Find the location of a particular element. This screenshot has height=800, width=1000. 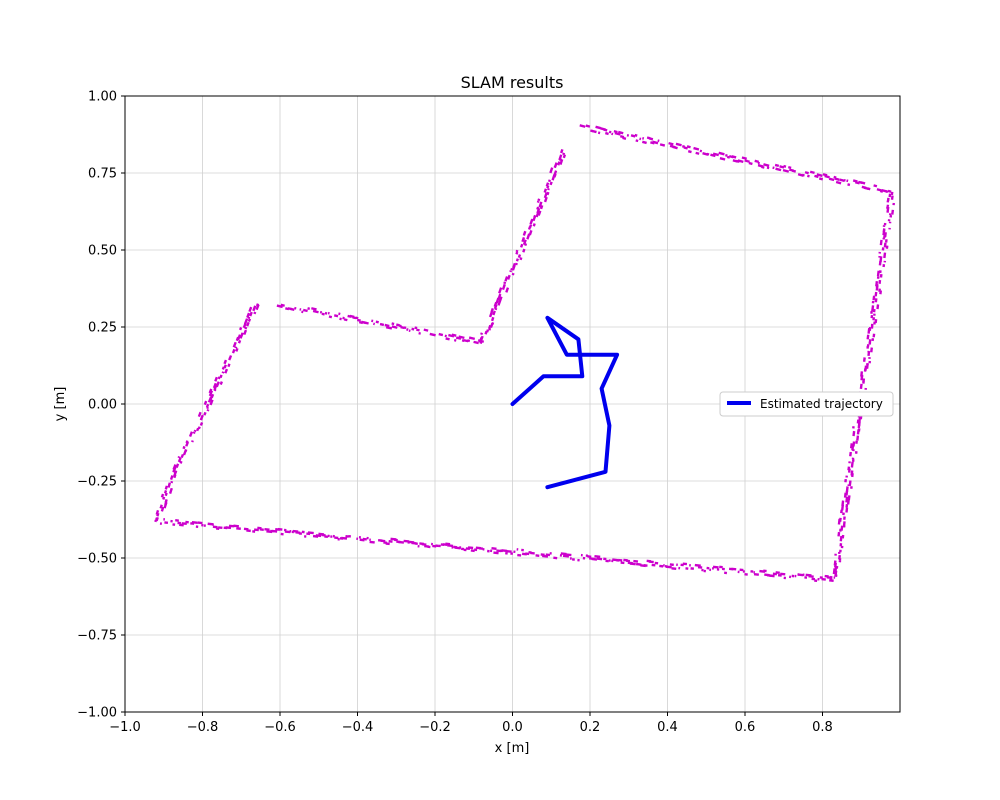

y-tick-label: 0.00 is located at coordinates (102, 405).